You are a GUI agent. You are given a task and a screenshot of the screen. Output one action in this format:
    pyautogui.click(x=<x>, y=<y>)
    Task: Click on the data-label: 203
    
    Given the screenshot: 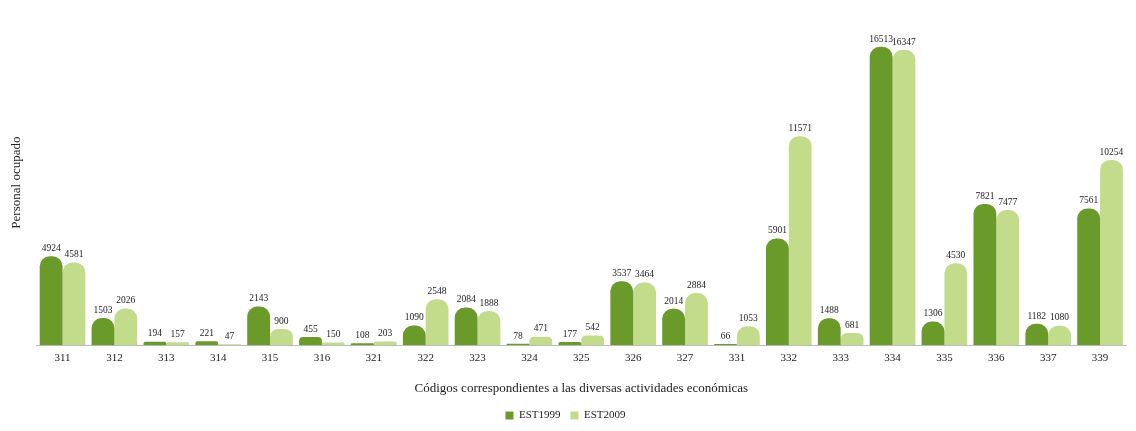 What is the action you would take?
    pyautogui.click(x=385, y=333)
    